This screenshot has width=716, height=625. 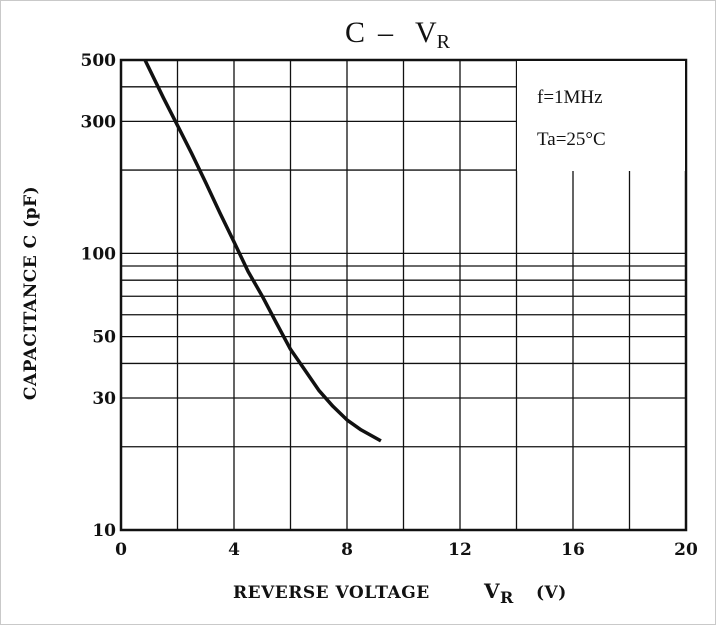 I want to click on title-c: C, so click(x=355, y=32).